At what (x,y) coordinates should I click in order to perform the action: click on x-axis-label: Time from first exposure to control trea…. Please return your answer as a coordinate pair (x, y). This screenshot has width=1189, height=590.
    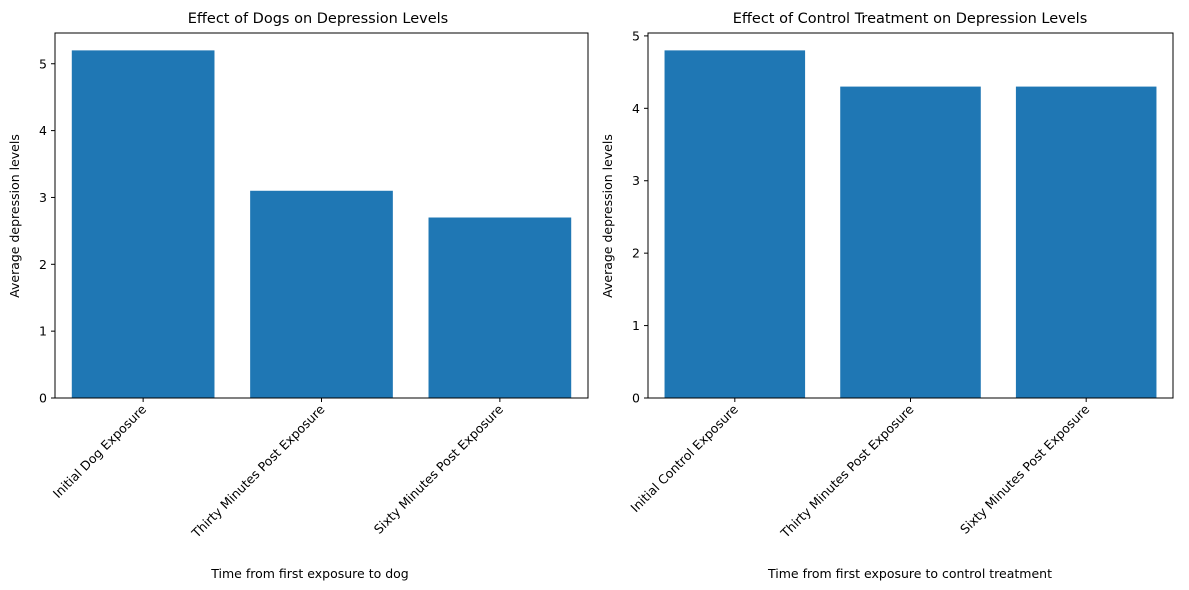
    Looking at the image, I should click on (909, 573).